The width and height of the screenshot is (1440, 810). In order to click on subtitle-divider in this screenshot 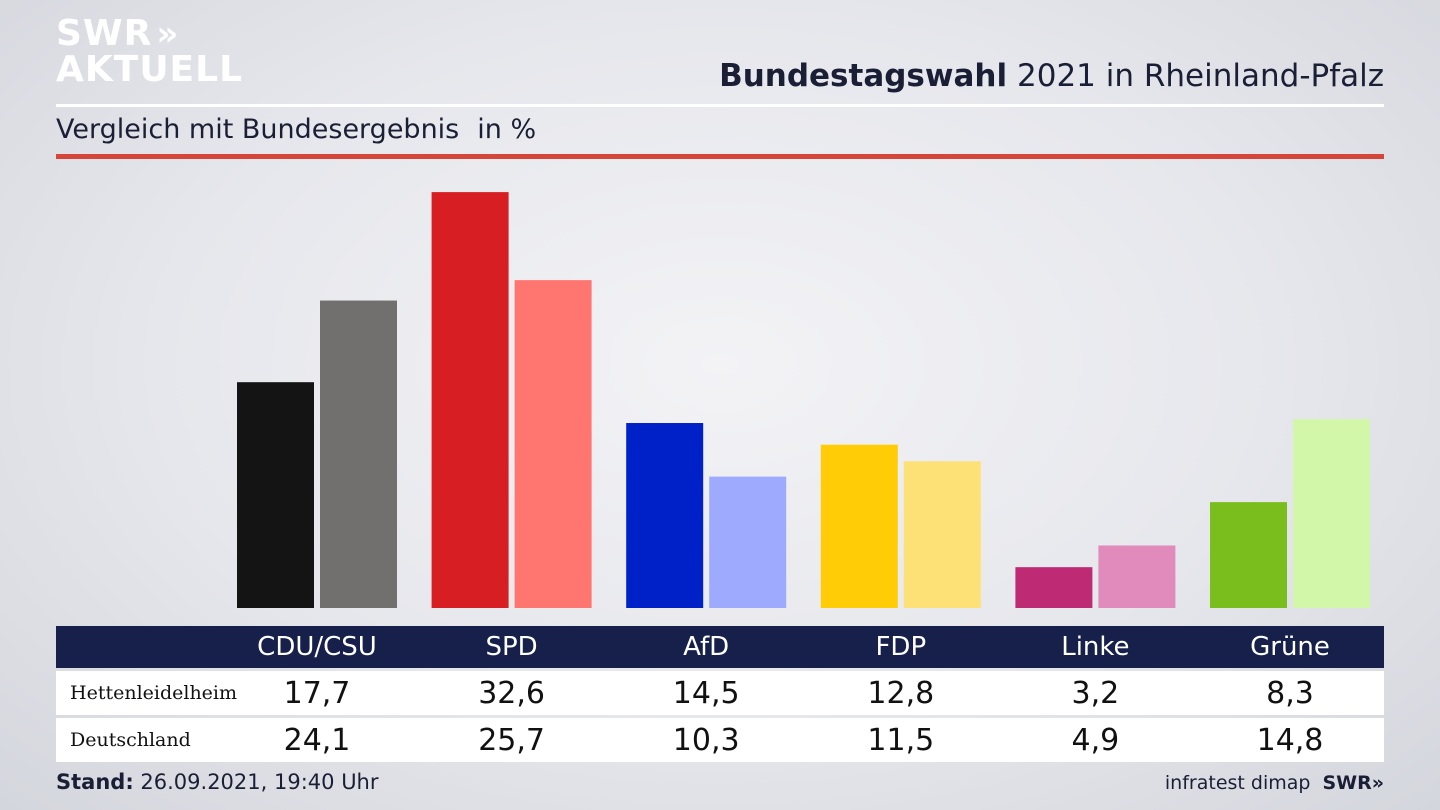, I will do `click(720, 156)`.